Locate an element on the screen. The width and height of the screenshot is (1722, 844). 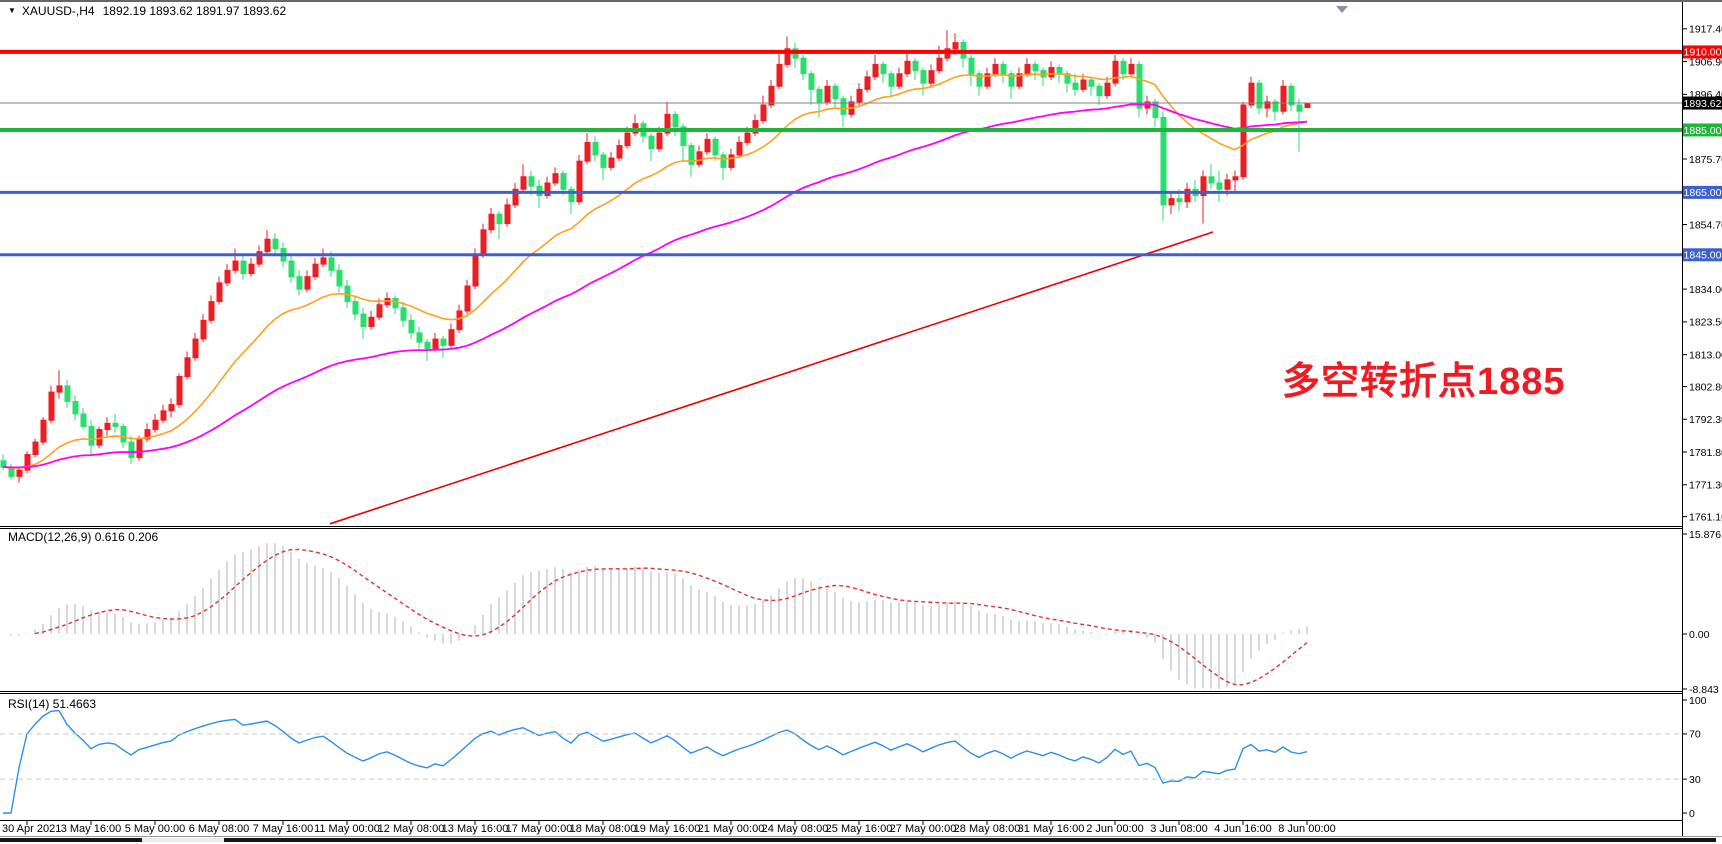
svg-text: 25 May 16:00 is located at coordinates (859, 829).